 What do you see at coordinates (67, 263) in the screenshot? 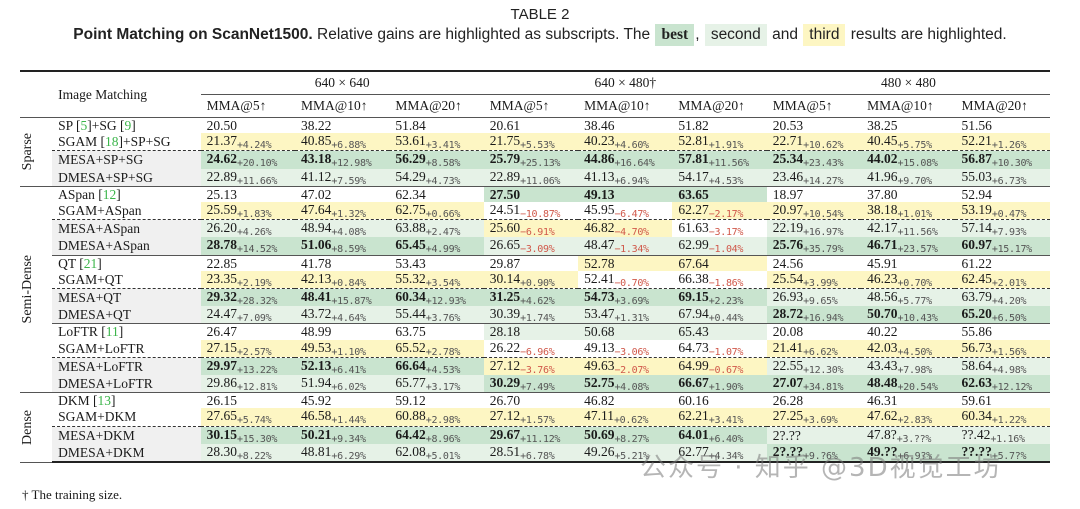
I see `method-label: QT` at bounding box center [67, 263].